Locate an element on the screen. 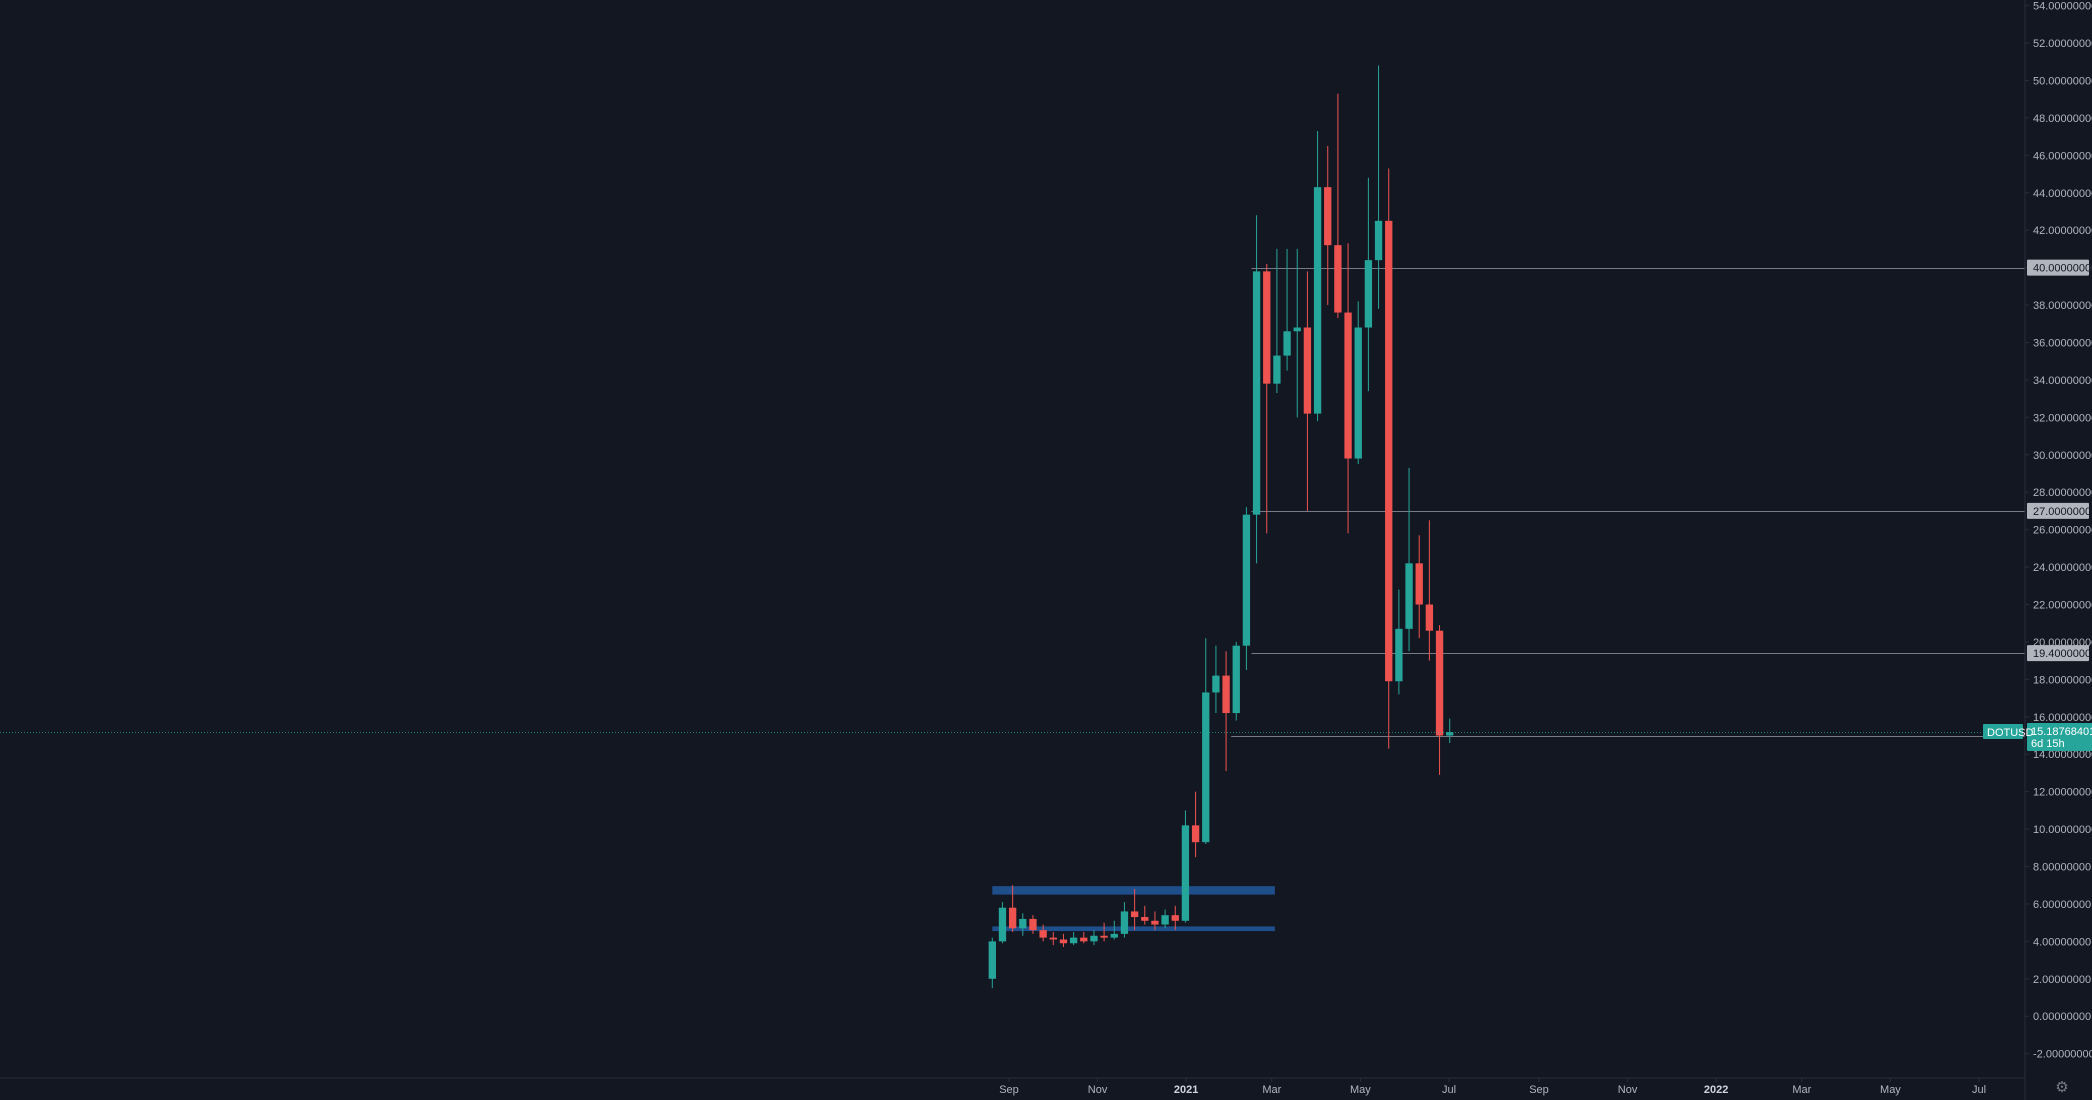  time-axis-ticks: Sep Nov 2021 Mar May Jul Sep Nov 2022 Mar May Jul is located at coordinates (1492, 1087).